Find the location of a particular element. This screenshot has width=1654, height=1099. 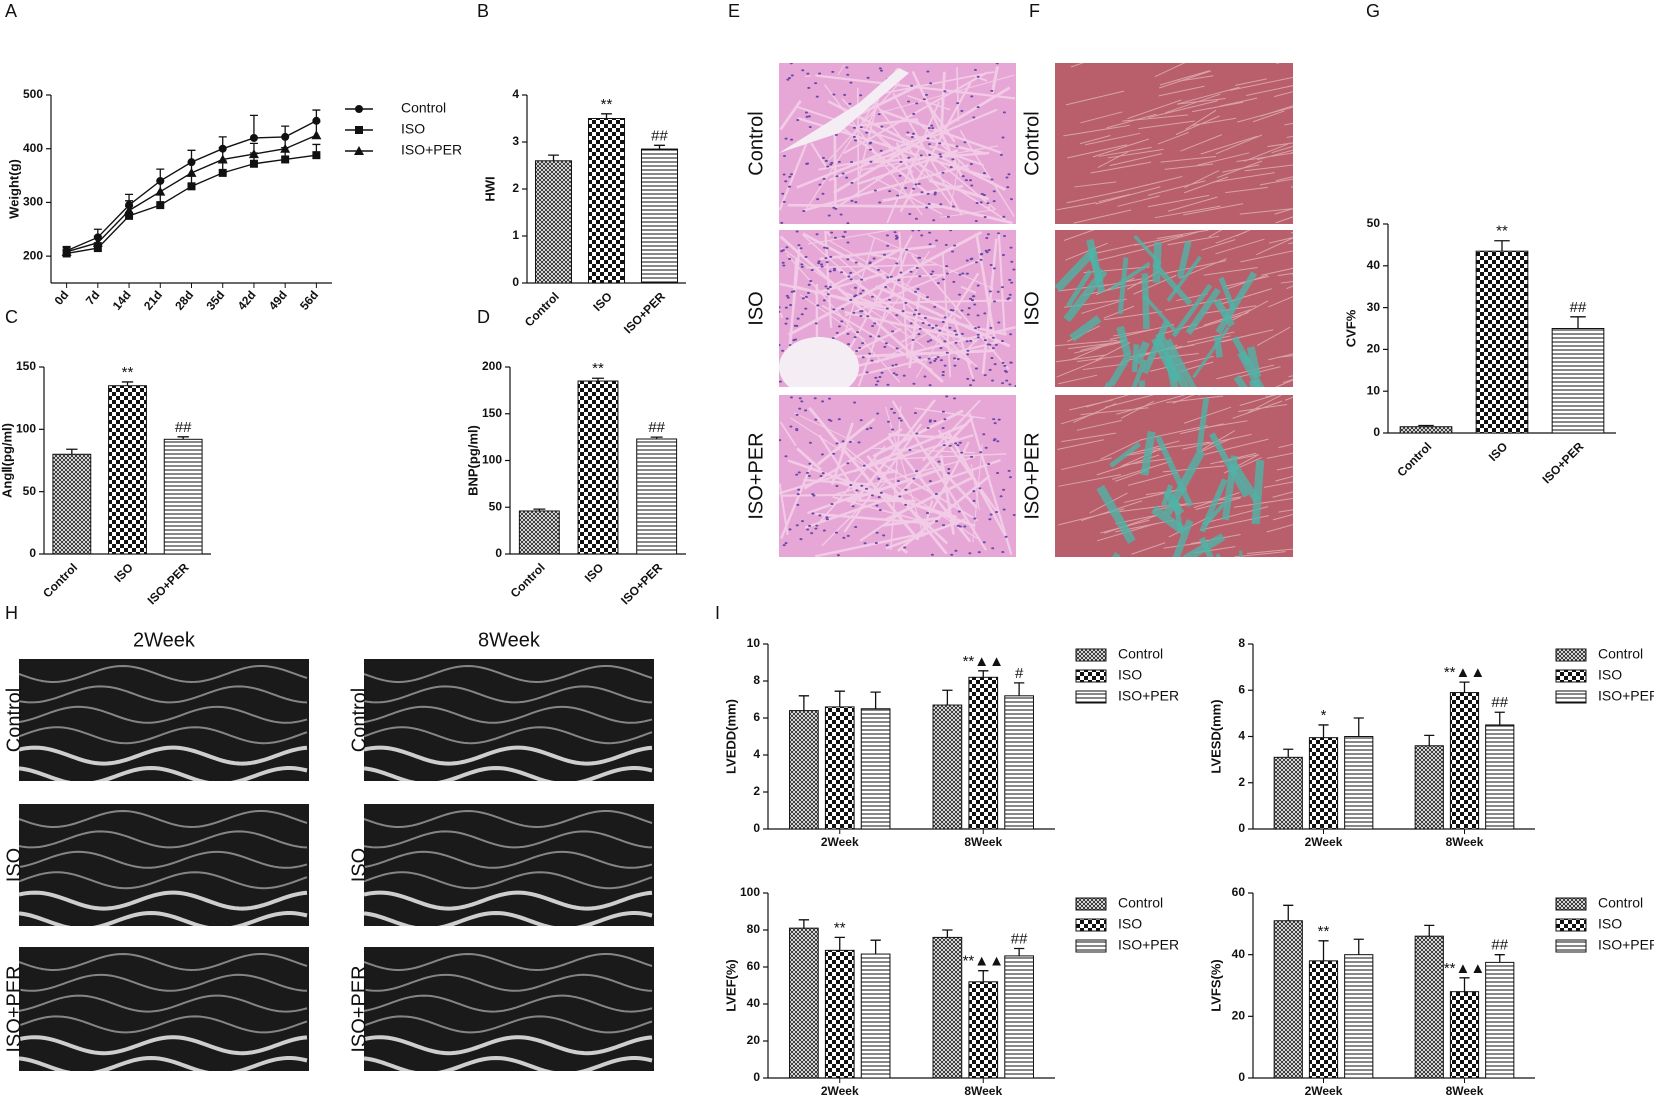

y-tick-label: 6 is located at coordinates (1241, 689).